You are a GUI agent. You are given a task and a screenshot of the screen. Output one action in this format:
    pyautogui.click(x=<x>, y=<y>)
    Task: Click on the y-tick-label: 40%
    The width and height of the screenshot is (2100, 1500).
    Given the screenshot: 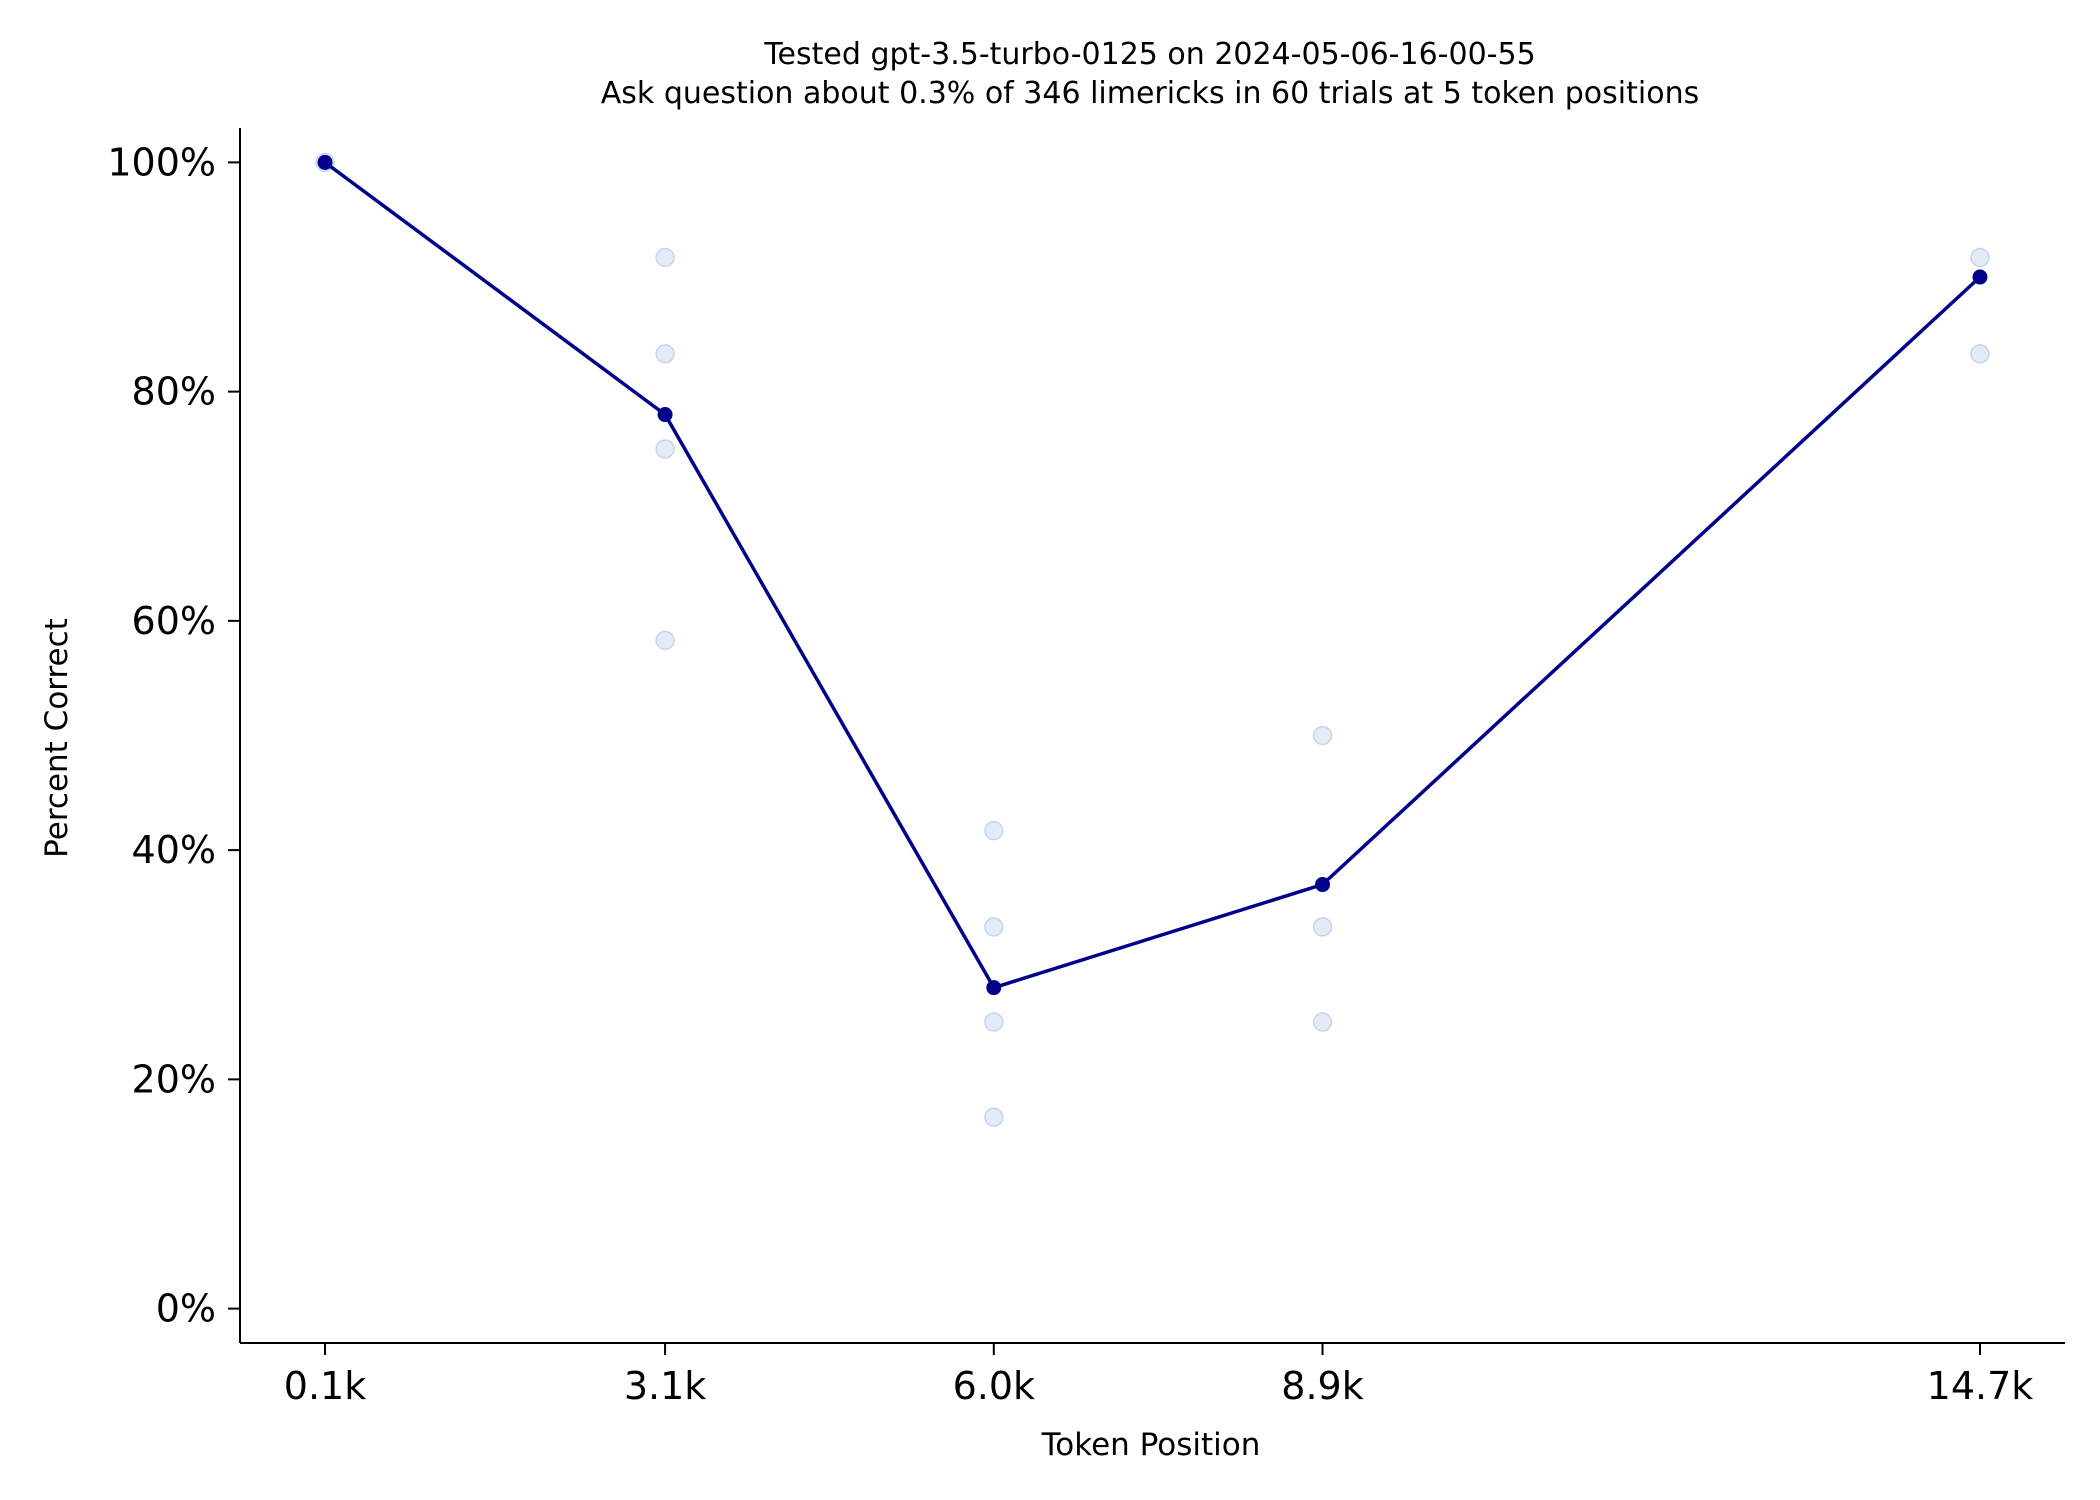 What is the action you would take?
    pyautogui.click(x=174, y=850)
    